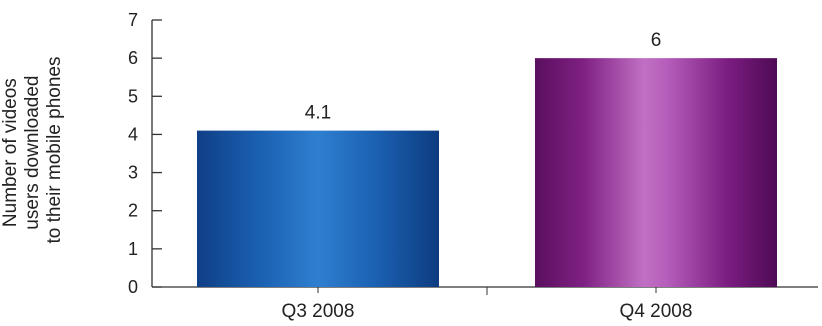 The width and height of the screenshot is (822, 326). Describe the element at coordinates (133, 211) in the screenshot. I see `y-tick-label: 2` at that location.